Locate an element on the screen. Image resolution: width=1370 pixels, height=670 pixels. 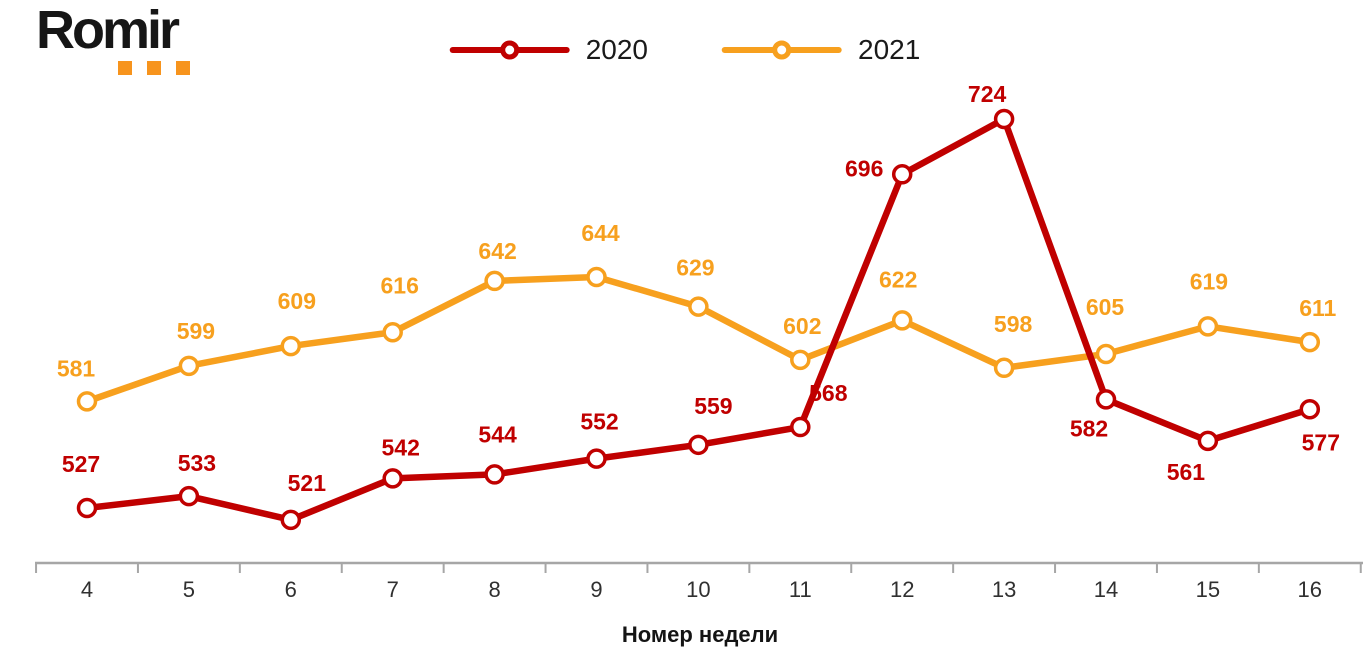
x-tick-label: 8 is located at coordinates (494, 589).